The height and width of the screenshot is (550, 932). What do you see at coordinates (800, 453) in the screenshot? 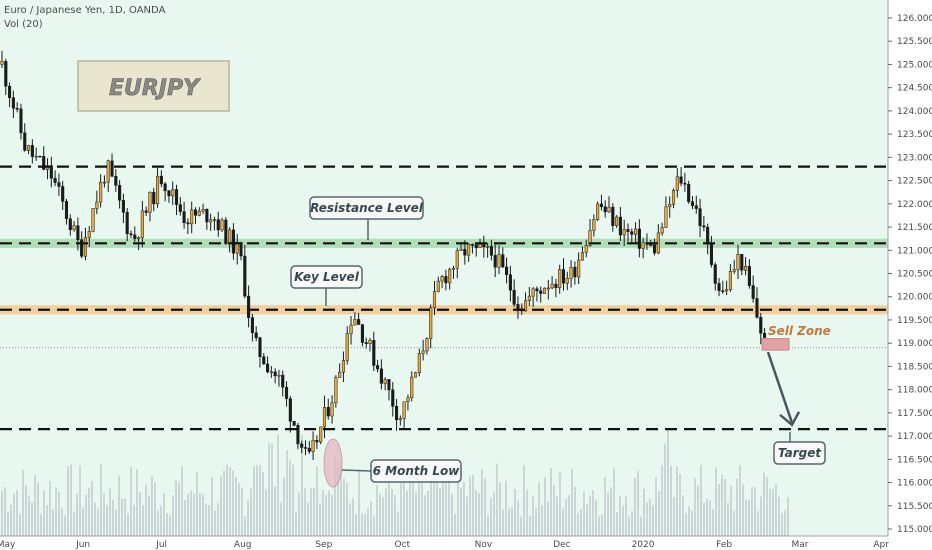
I see `target-label-text: Target` at bounding box center [800, 453].